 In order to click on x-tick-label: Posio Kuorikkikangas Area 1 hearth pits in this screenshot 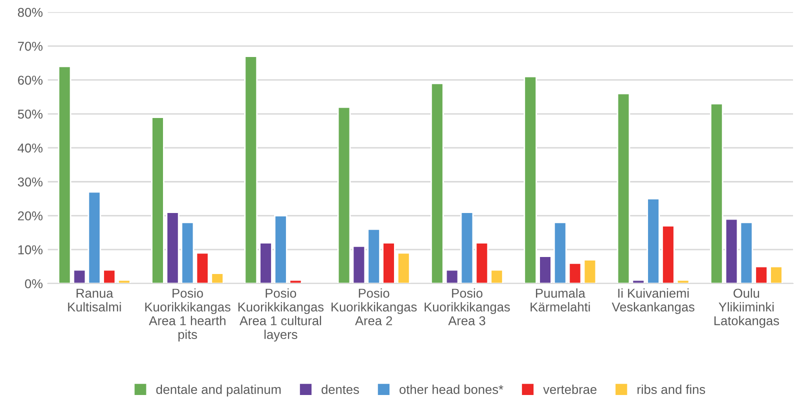, I will do `click(187, 315)`.